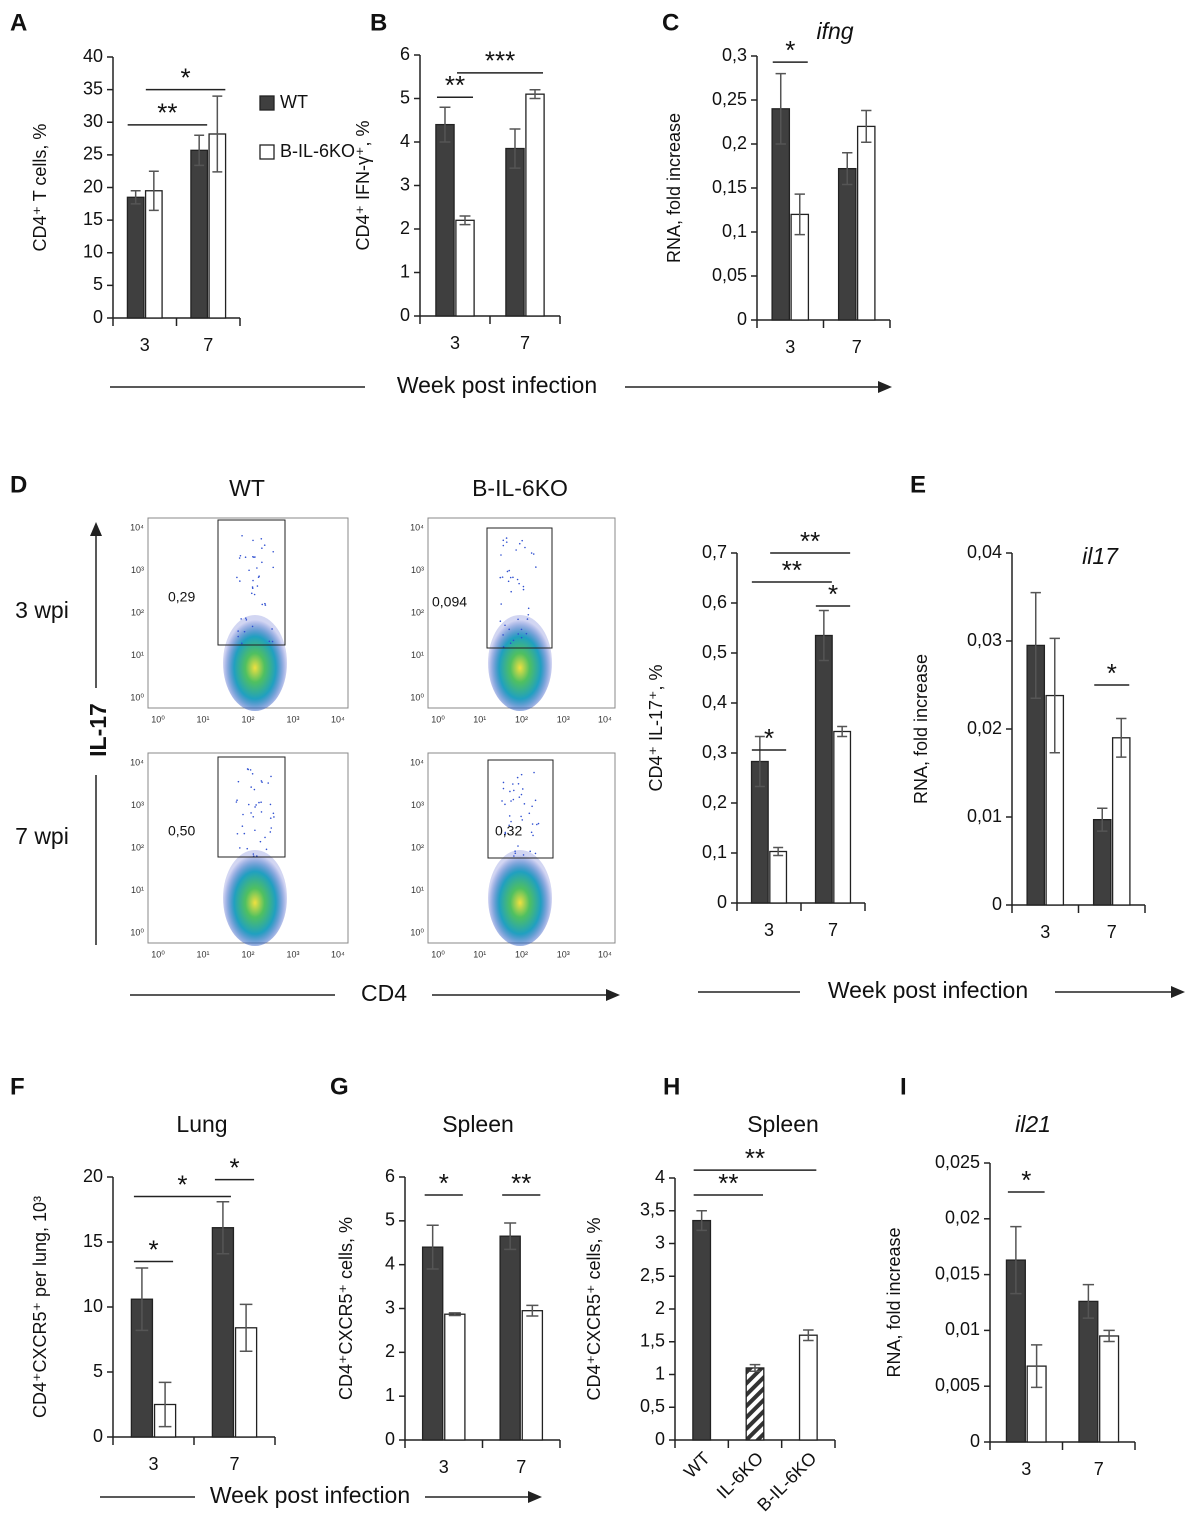 This screenshot has height=1533, width=1190. I want to click on chart-title: ifng, so click(834, 31).